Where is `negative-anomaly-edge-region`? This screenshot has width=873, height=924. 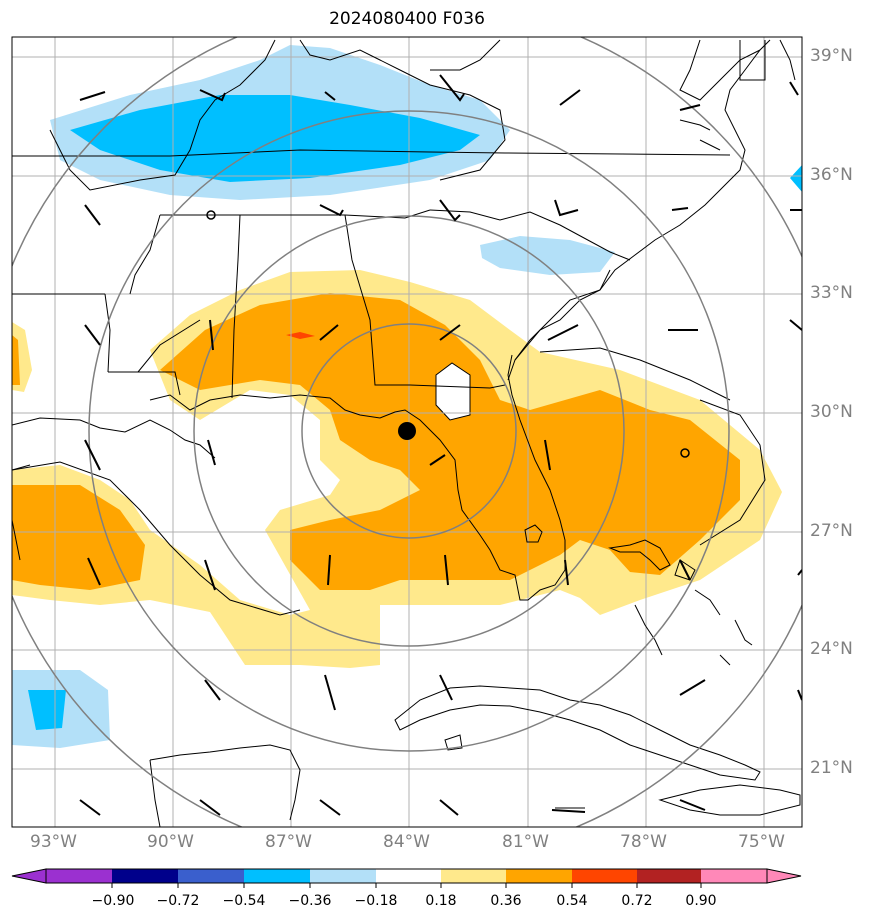
negative-anomaly-edge-region is located at coordinates (796, 178).